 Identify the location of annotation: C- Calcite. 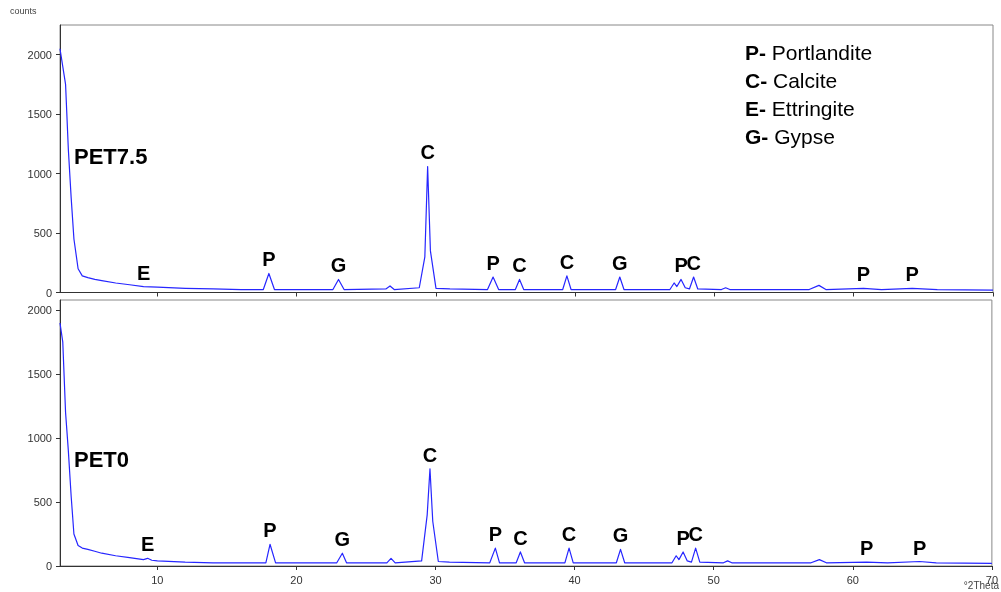
(791, 80).